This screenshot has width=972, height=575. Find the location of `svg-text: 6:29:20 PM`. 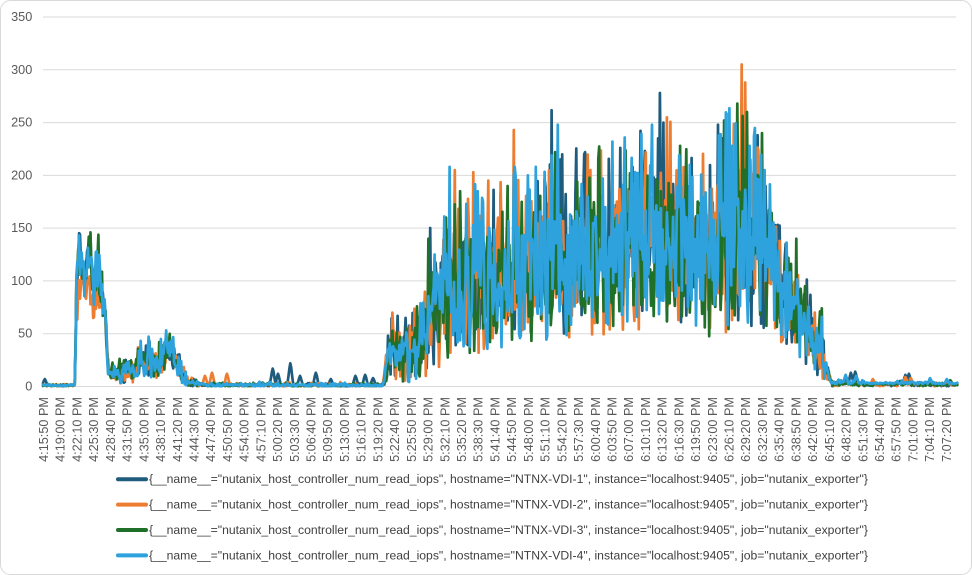

svg-text: 6:29:20 PM is located at coordinates (746, 429).